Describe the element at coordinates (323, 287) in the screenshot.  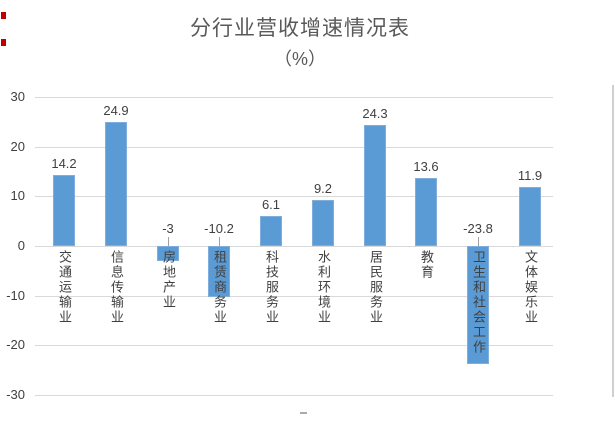
I see `category-axis-label: 水利环境业` at that location.